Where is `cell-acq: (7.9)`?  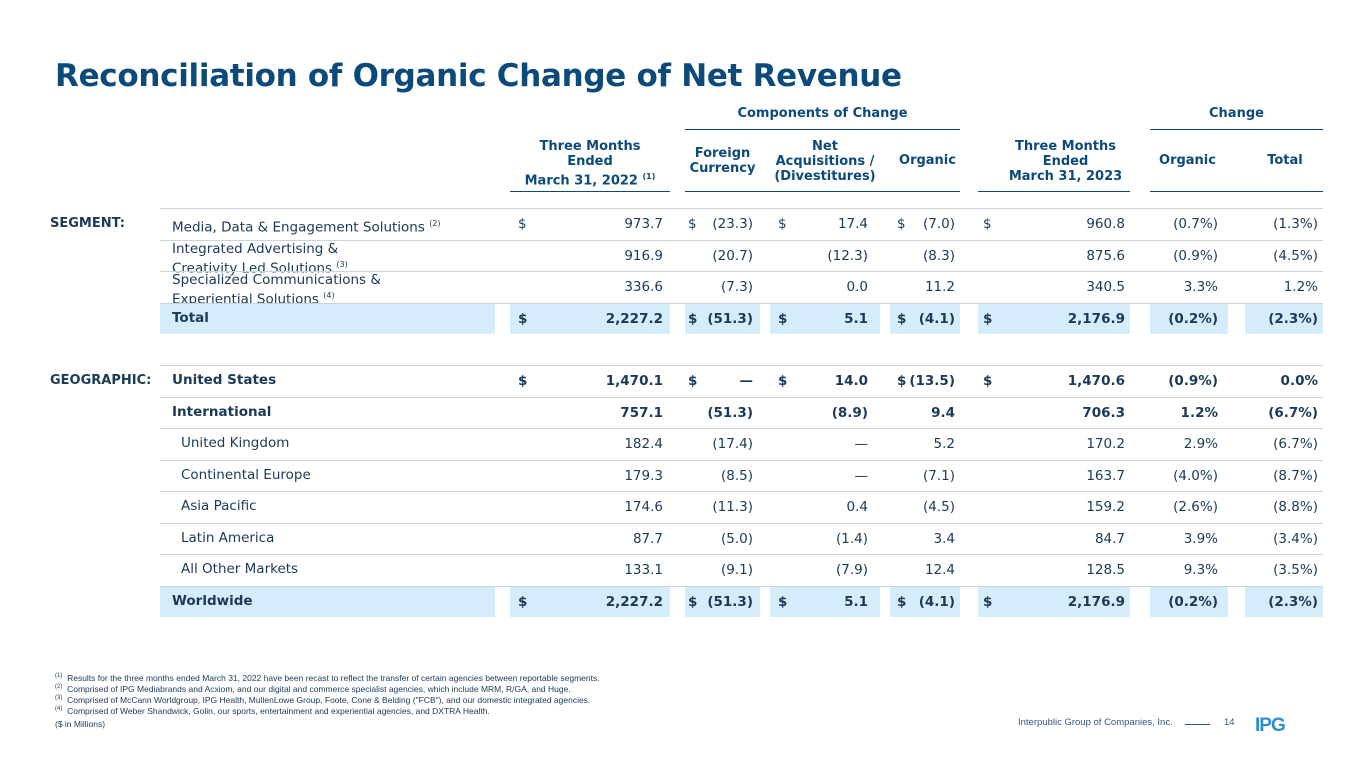 cell-acq: (7.9) is located at coordinates (851, 570).